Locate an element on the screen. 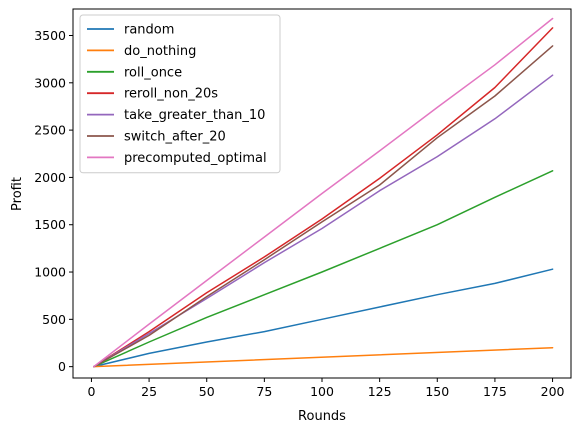 This screenshot has width=580, height=432. y-tick-label: 2500 is located at coordinates (50, 130).